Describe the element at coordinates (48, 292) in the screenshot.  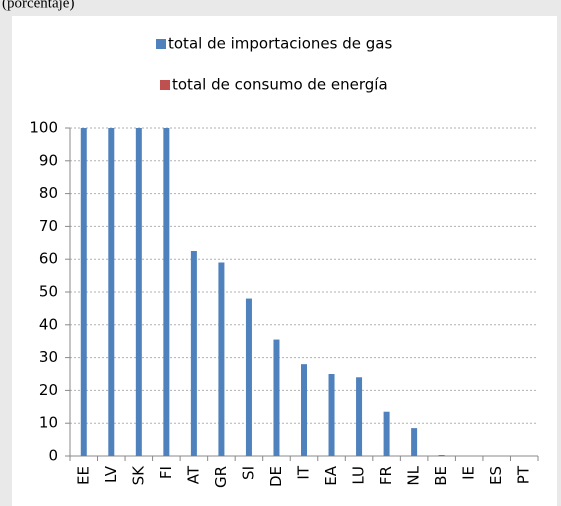
I see `y-tick-label: 50` at that location.